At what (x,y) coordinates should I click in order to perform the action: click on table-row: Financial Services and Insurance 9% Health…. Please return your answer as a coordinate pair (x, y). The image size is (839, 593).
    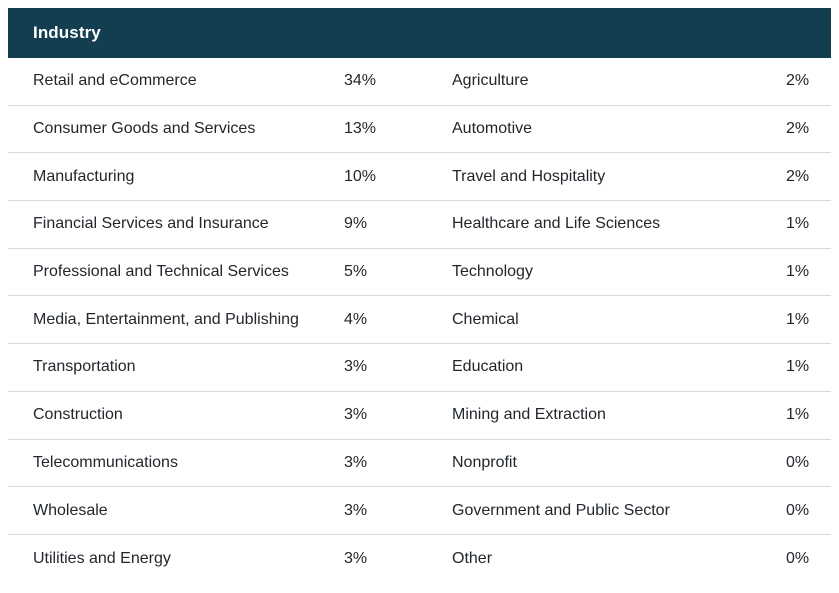
    Looking at the image, I should click on (419, 225).